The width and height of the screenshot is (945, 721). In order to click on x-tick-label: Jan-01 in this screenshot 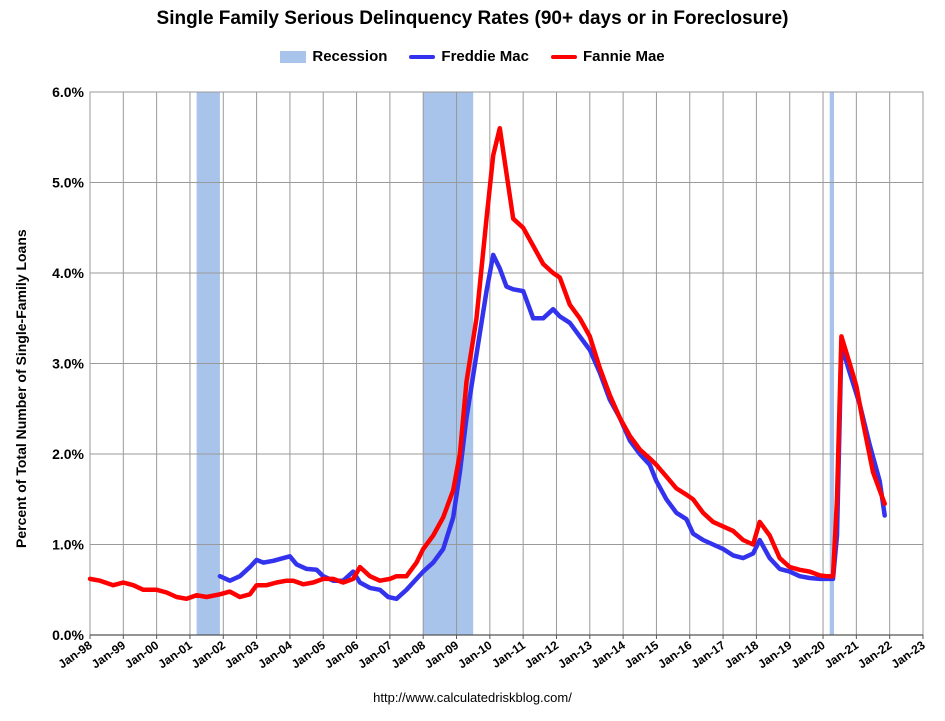, I will do `click(174, 654)`.